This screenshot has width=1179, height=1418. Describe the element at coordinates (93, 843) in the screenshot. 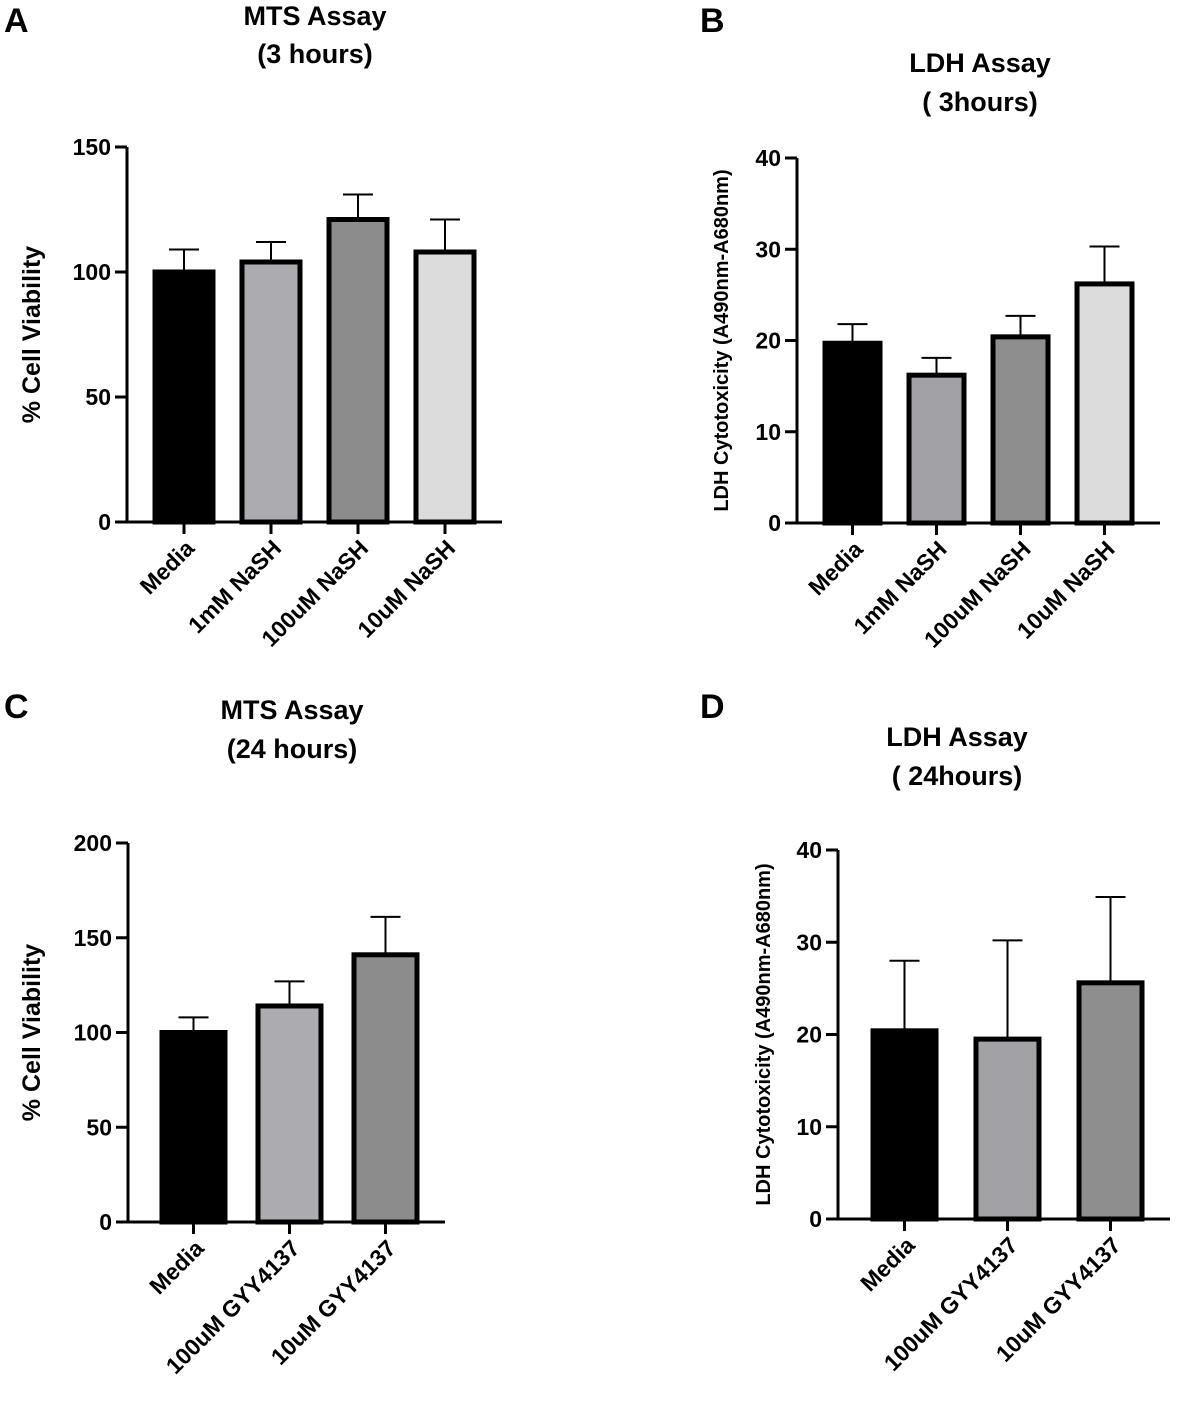

I see `y-tick-label: 200` at that location.